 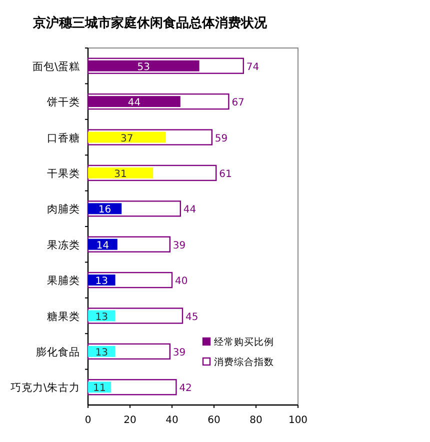 I want to click on title: 京沪穗三城市家庭休闲食品总体消费状况, so click(x=150, y=23).